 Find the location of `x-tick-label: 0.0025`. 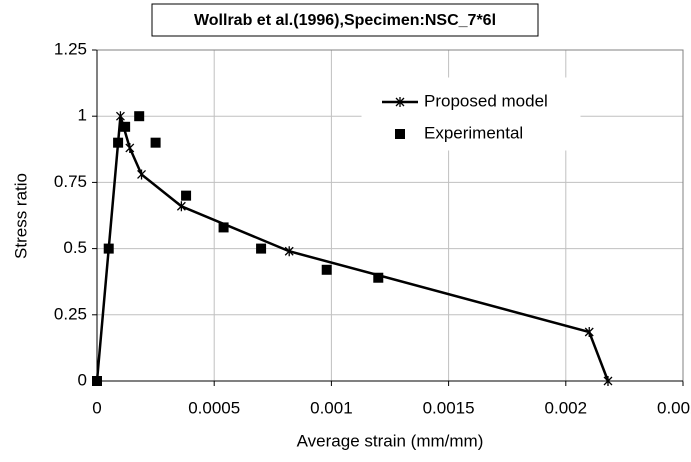

x-tick-label: 0.0025 is located at coordinates (674, 407).